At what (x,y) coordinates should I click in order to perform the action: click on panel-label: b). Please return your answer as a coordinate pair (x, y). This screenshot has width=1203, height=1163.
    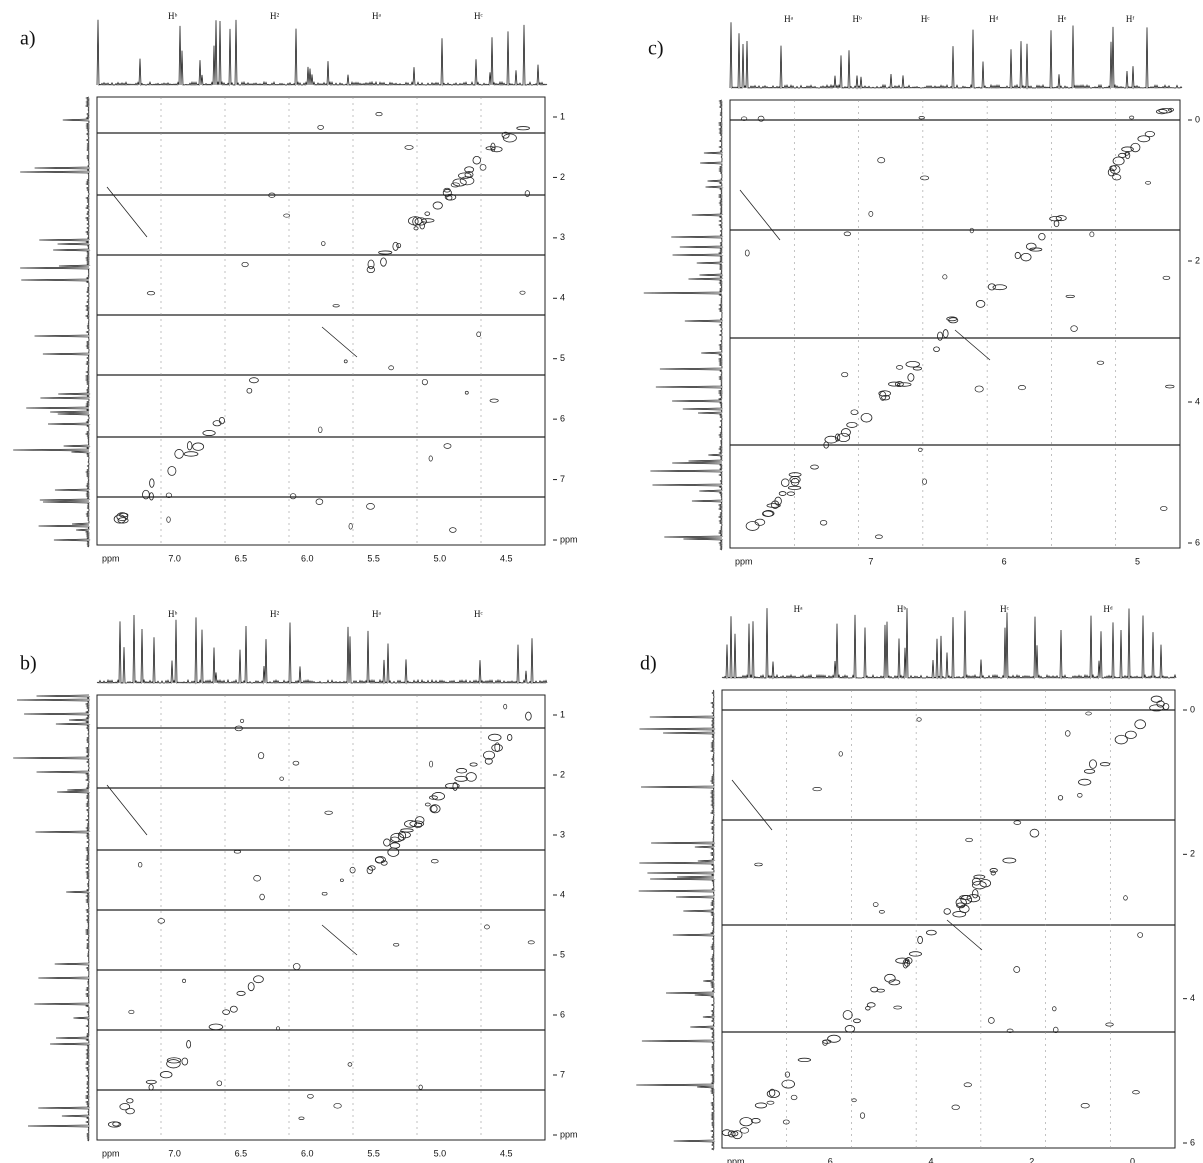
    Looking at the image, I should click on (28, 664).